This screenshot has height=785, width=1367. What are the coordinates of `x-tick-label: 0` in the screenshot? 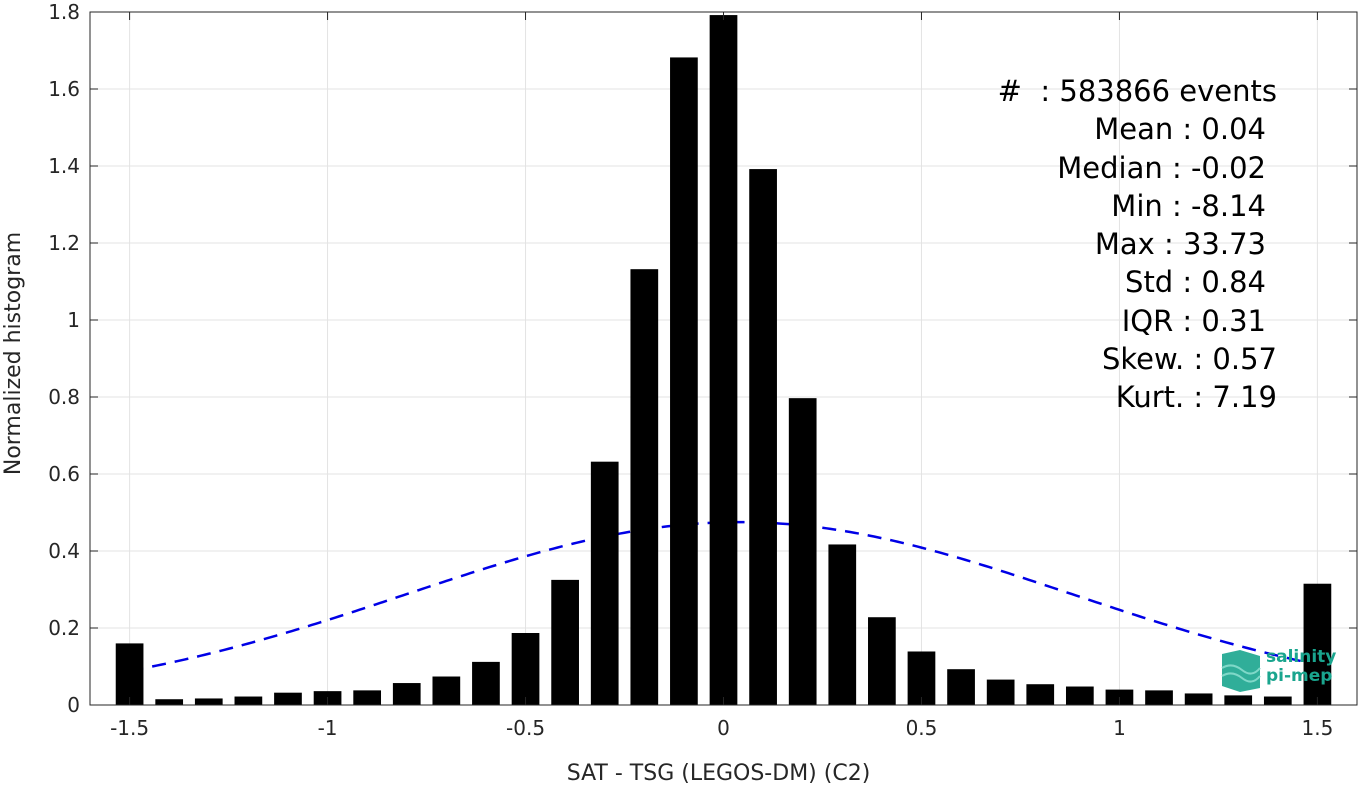 It's located at (723, 728).